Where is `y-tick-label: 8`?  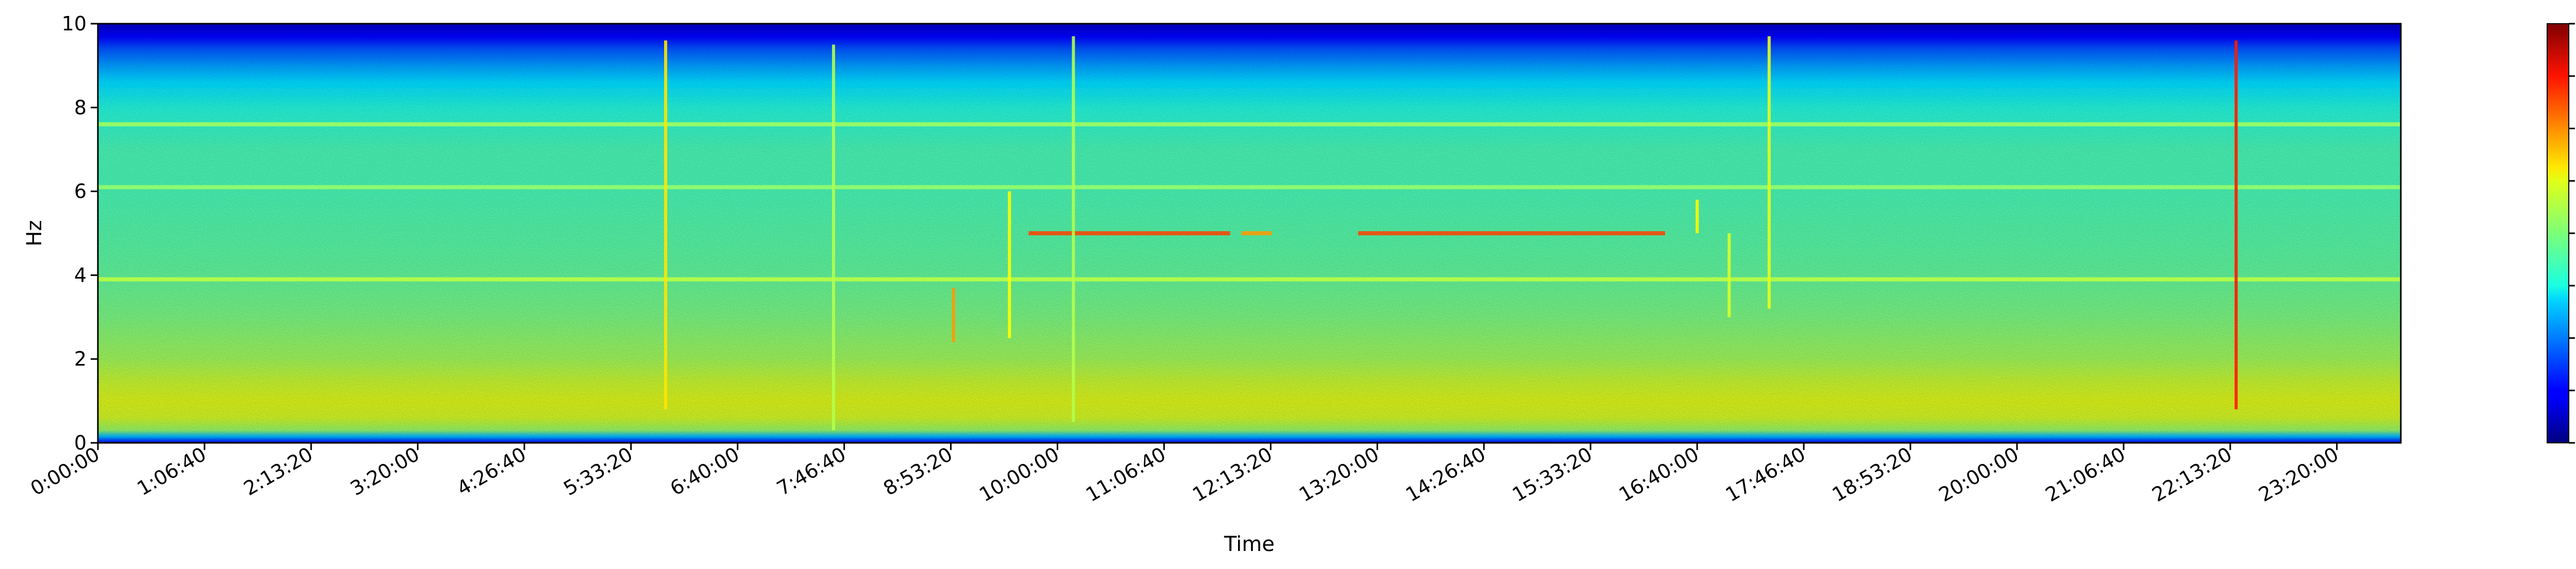 y-tick-label: 8 is located at coordinates (80, 107).